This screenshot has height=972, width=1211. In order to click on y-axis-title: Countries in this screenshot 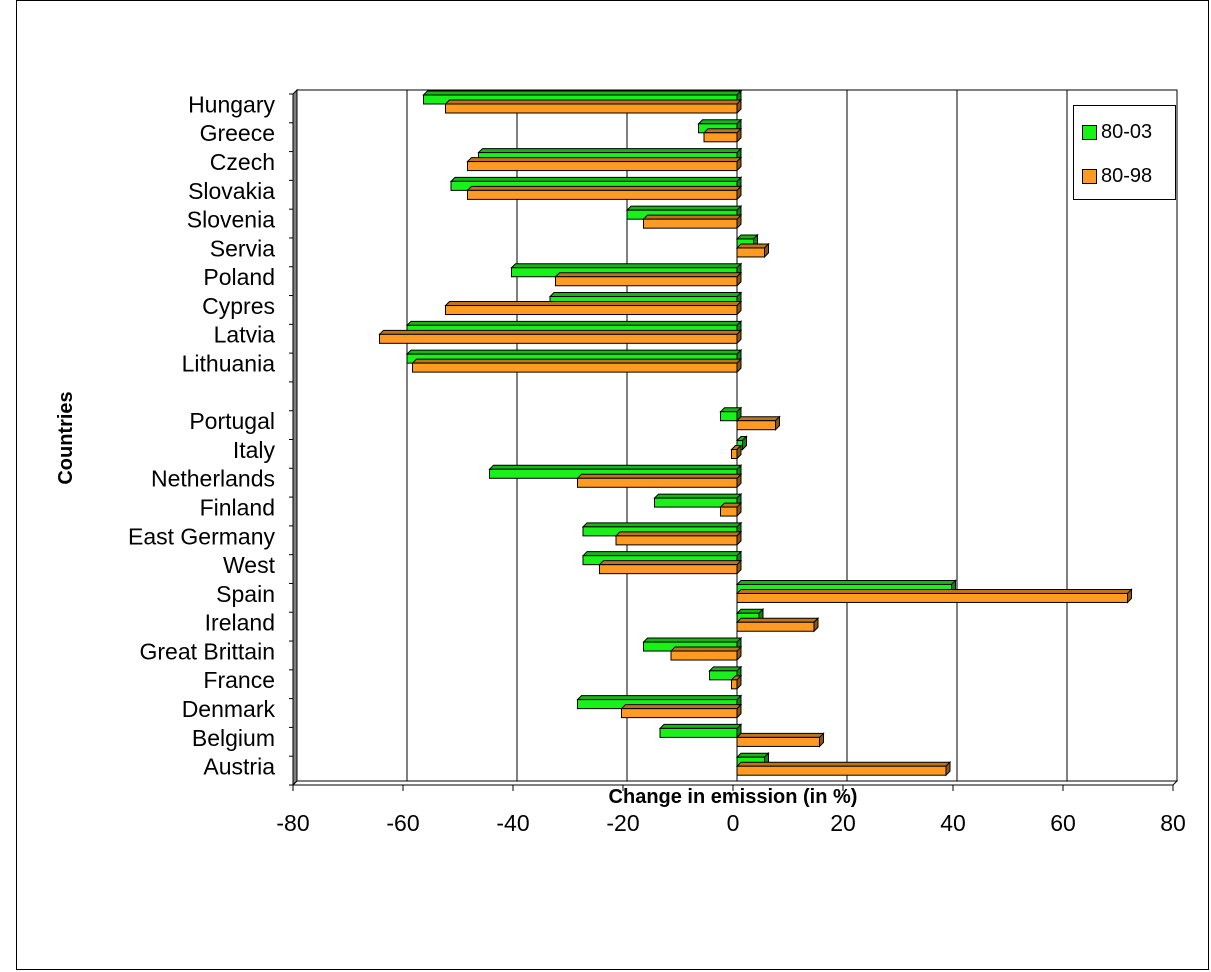, I will do `click(66, 437)`.